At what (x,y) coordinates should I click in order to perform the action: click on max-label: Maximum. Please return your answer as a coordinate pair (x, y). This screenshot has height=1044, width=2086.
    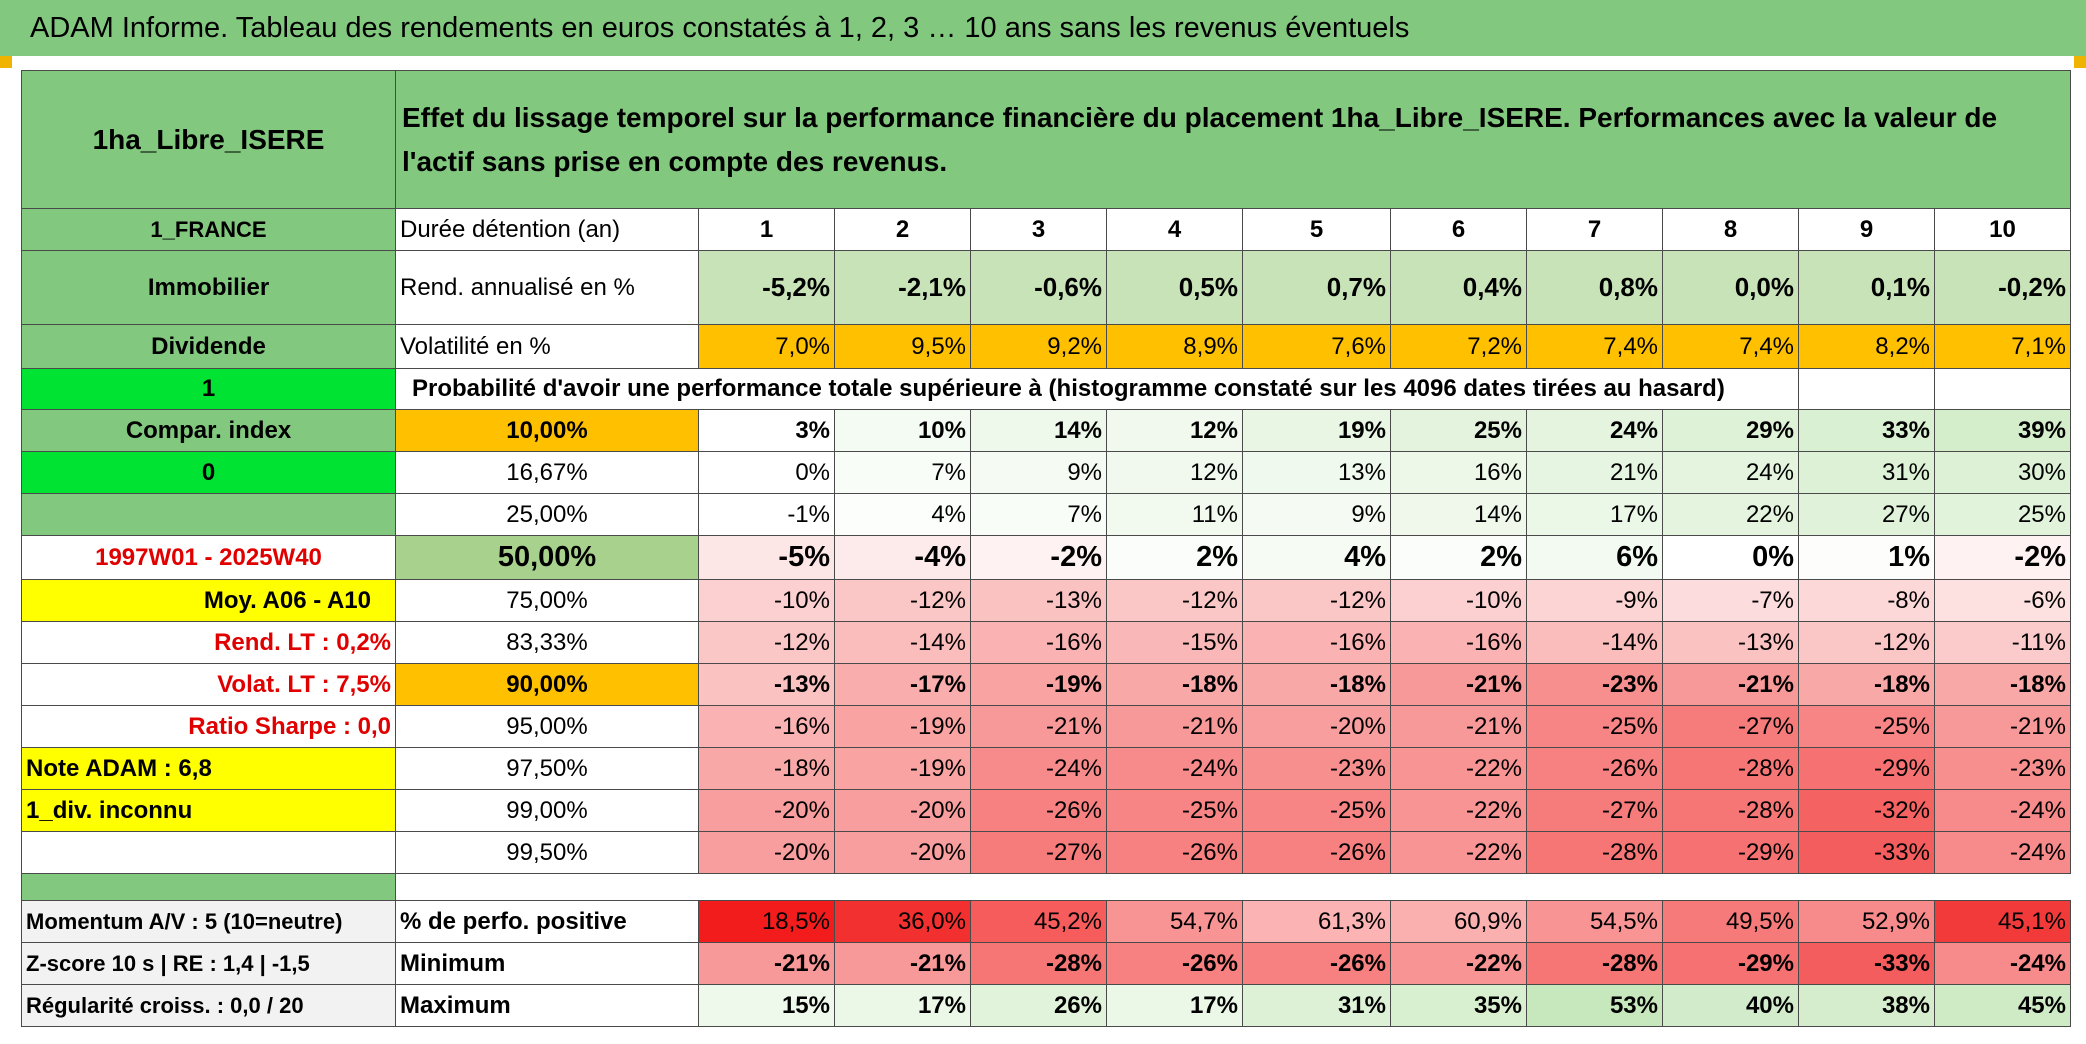
    Looking at the image, I should click on (547, 1005).